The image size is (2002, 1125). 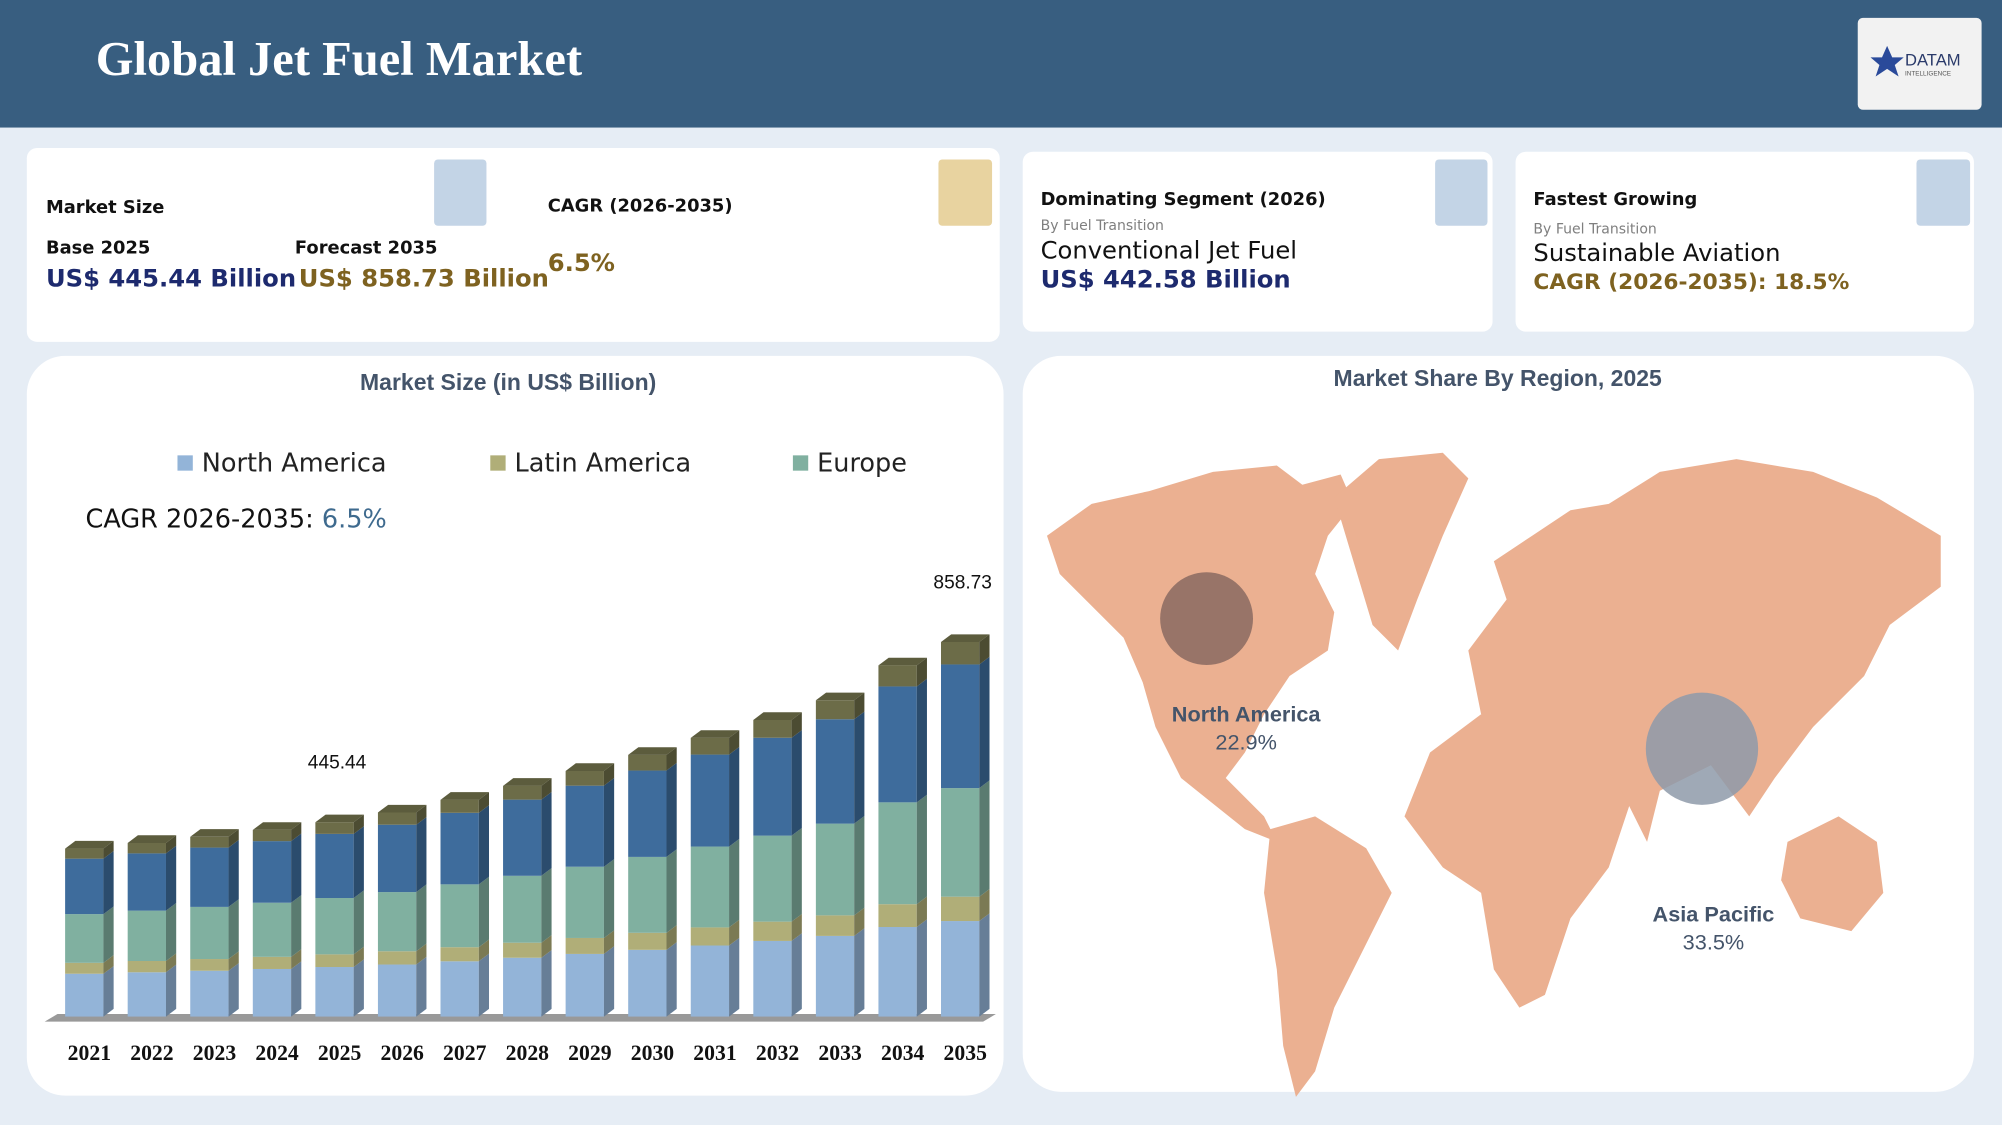 What do you see at coordinates (402, 1053) in the screenshot?
I see `x-tick-label: 2026` at bounding box center [402, 1053].